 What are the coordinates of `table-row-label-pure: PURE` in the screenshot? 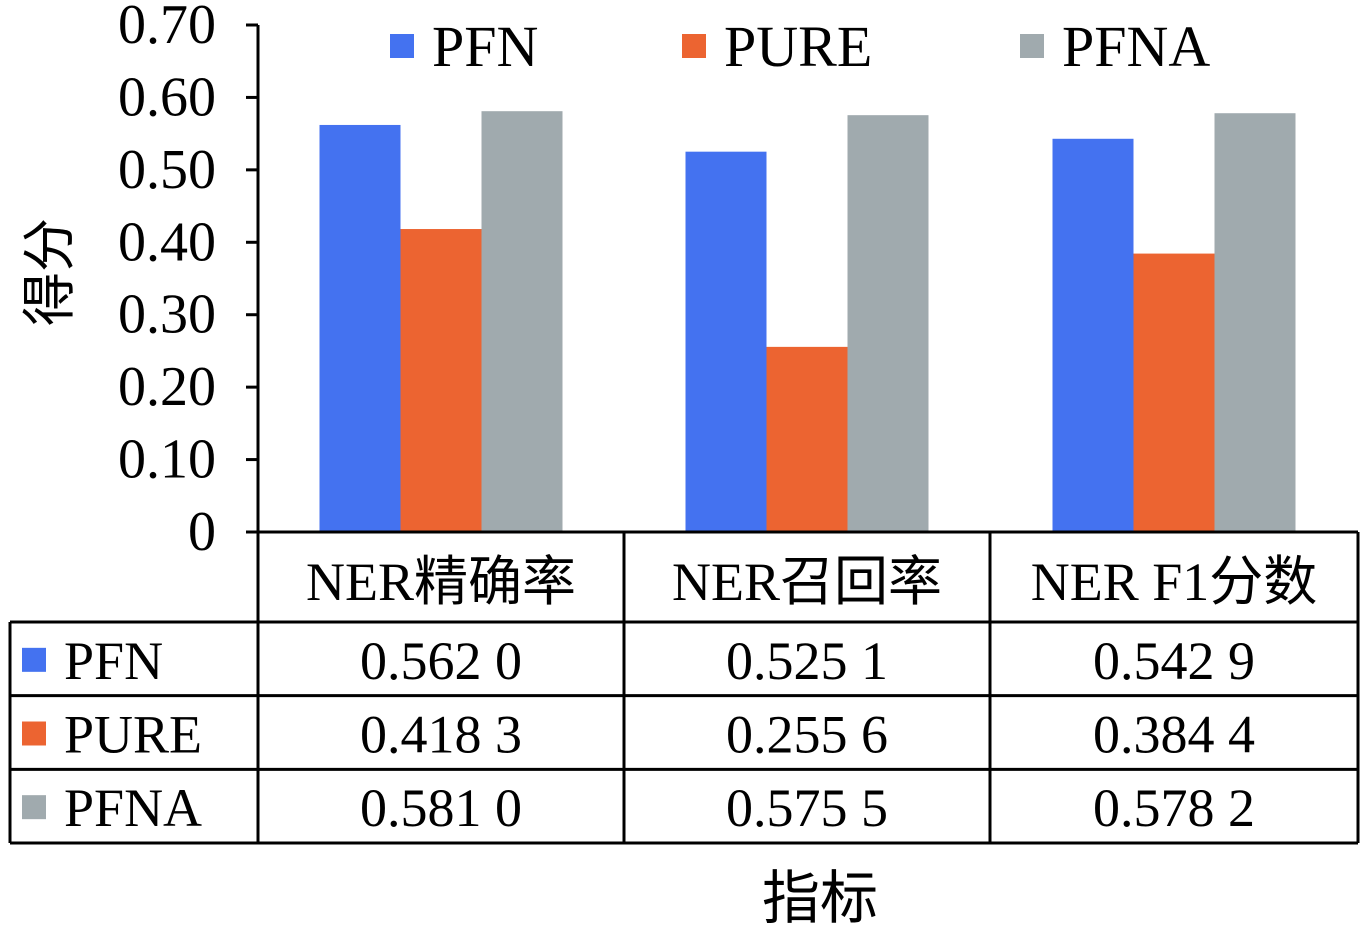 It's located at (133, 735).